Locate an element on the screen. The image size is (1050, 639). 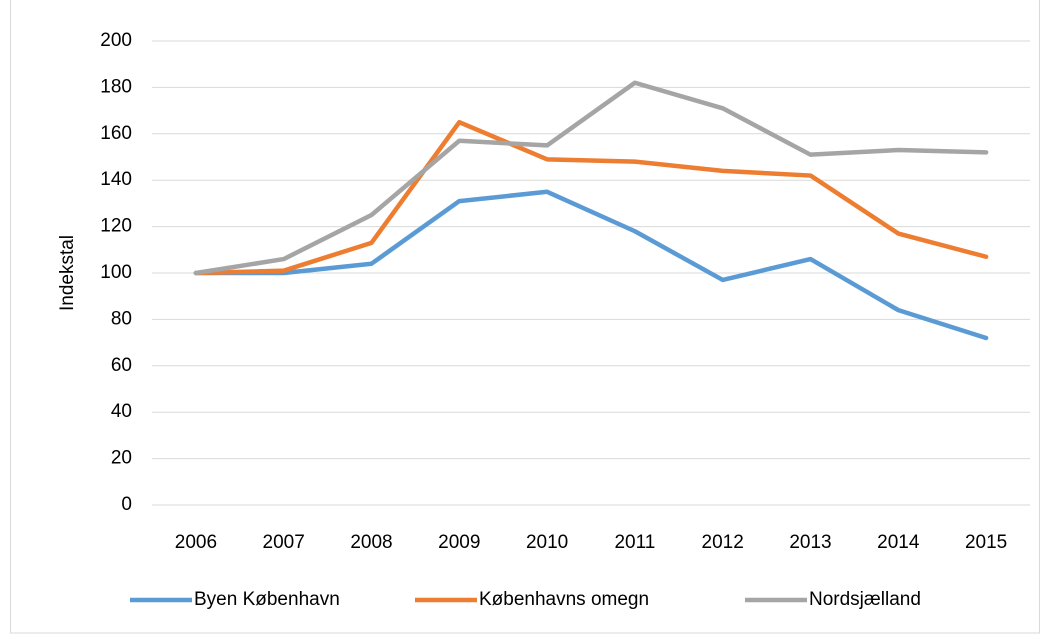
x-tick-label: 2015 is located at coordinates (986, 542).